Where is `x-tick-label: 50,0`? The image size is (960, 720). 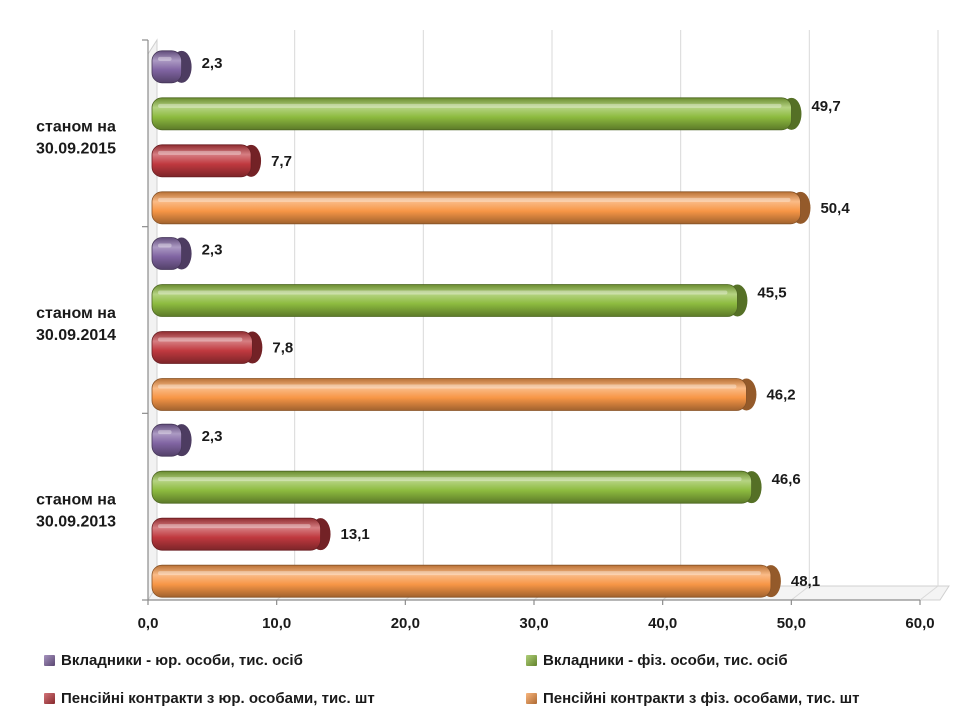 x-tick-label: 50,0 is located at coordinates (791, 623).